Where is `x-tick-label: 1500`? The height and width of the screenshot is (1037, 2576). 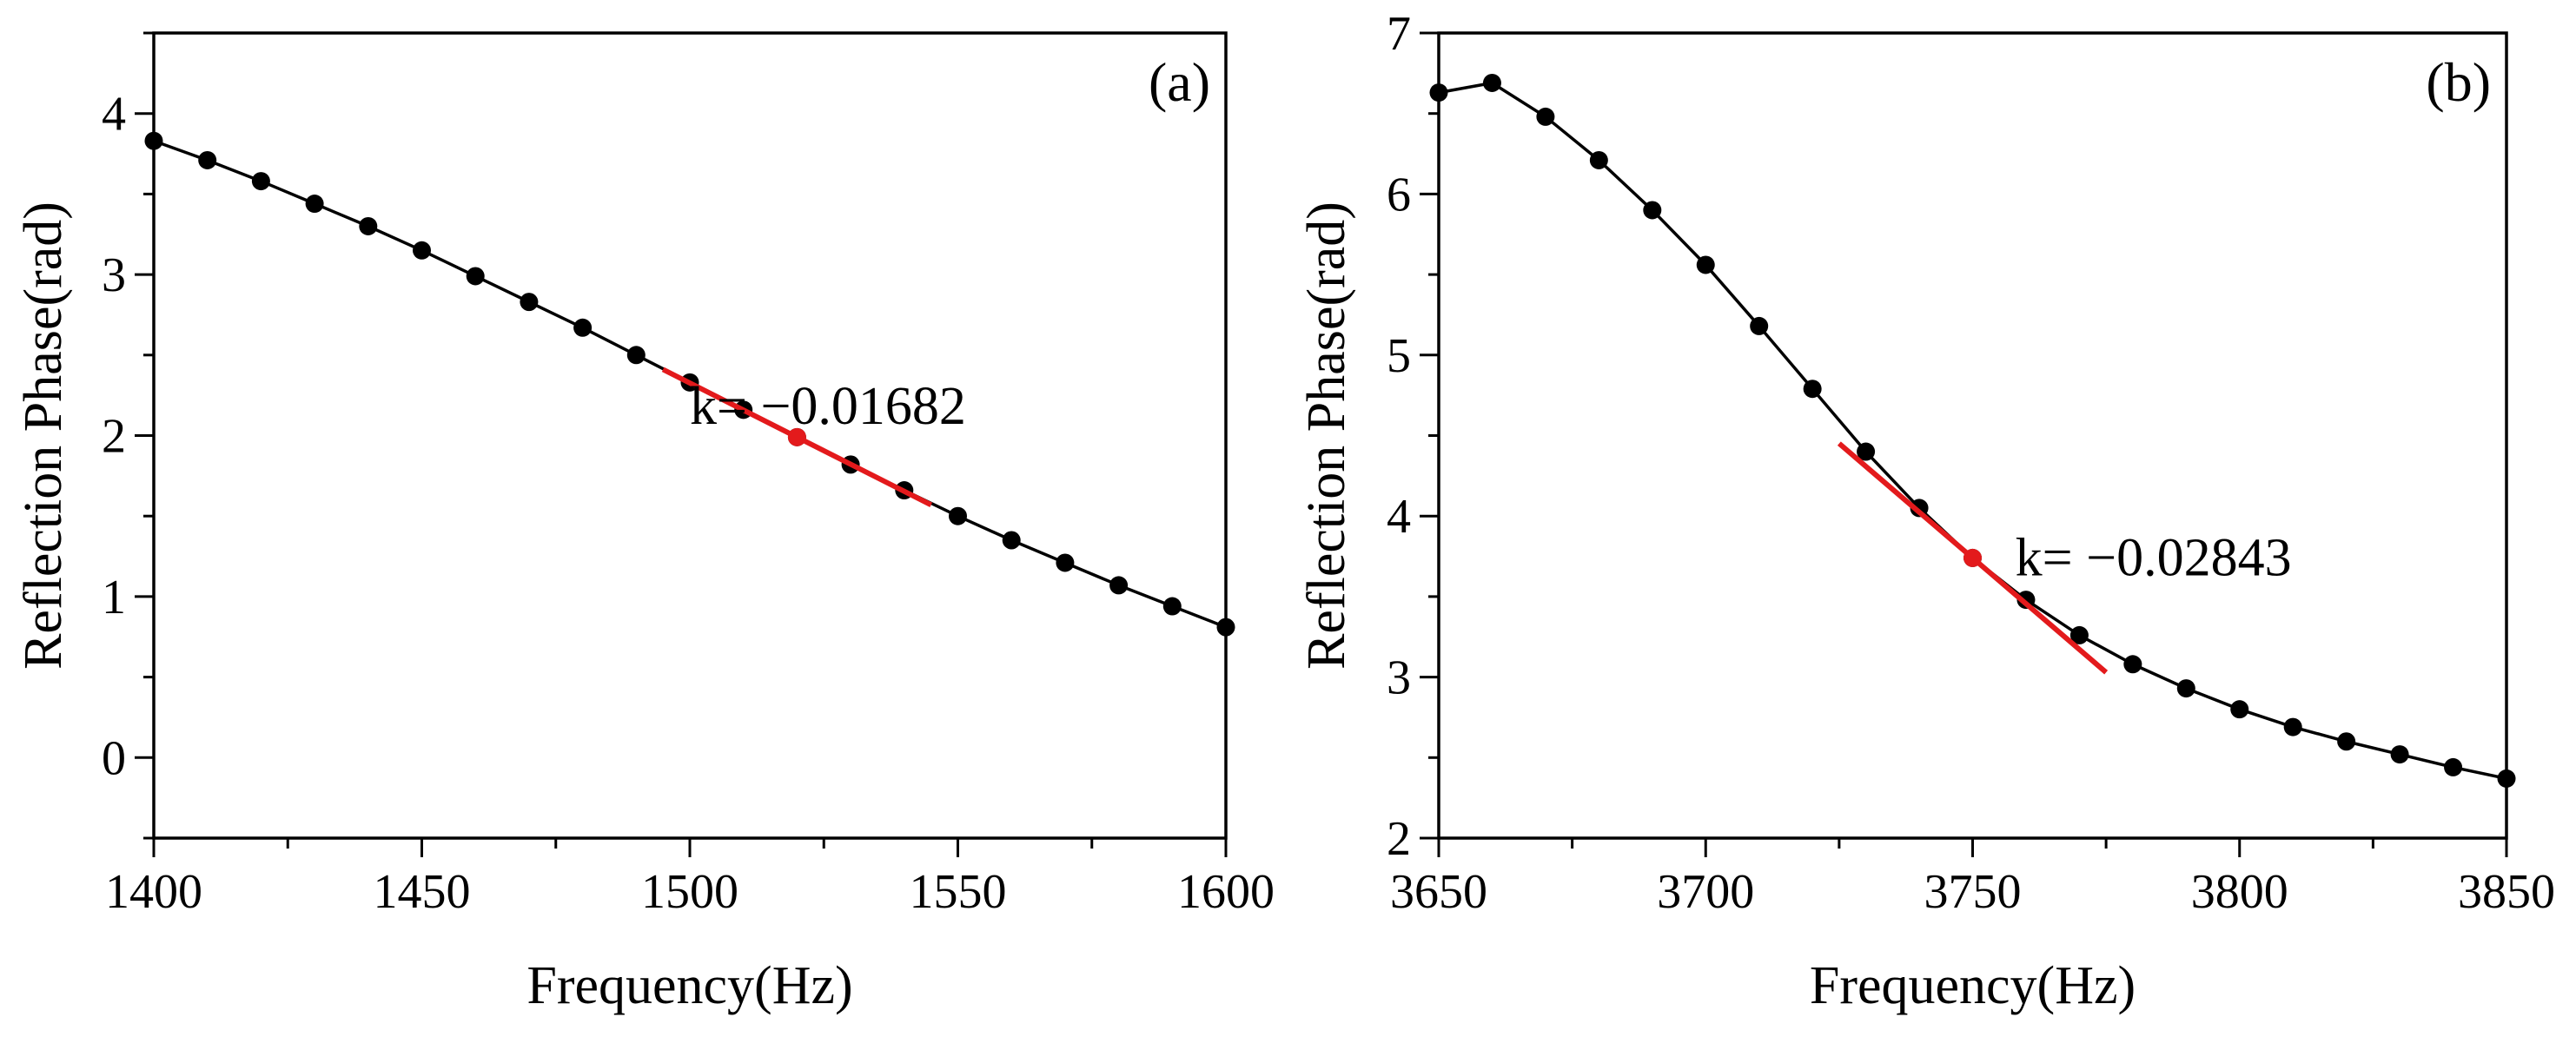
x-tick-label: 1500 is located at coordinates (689, 892).